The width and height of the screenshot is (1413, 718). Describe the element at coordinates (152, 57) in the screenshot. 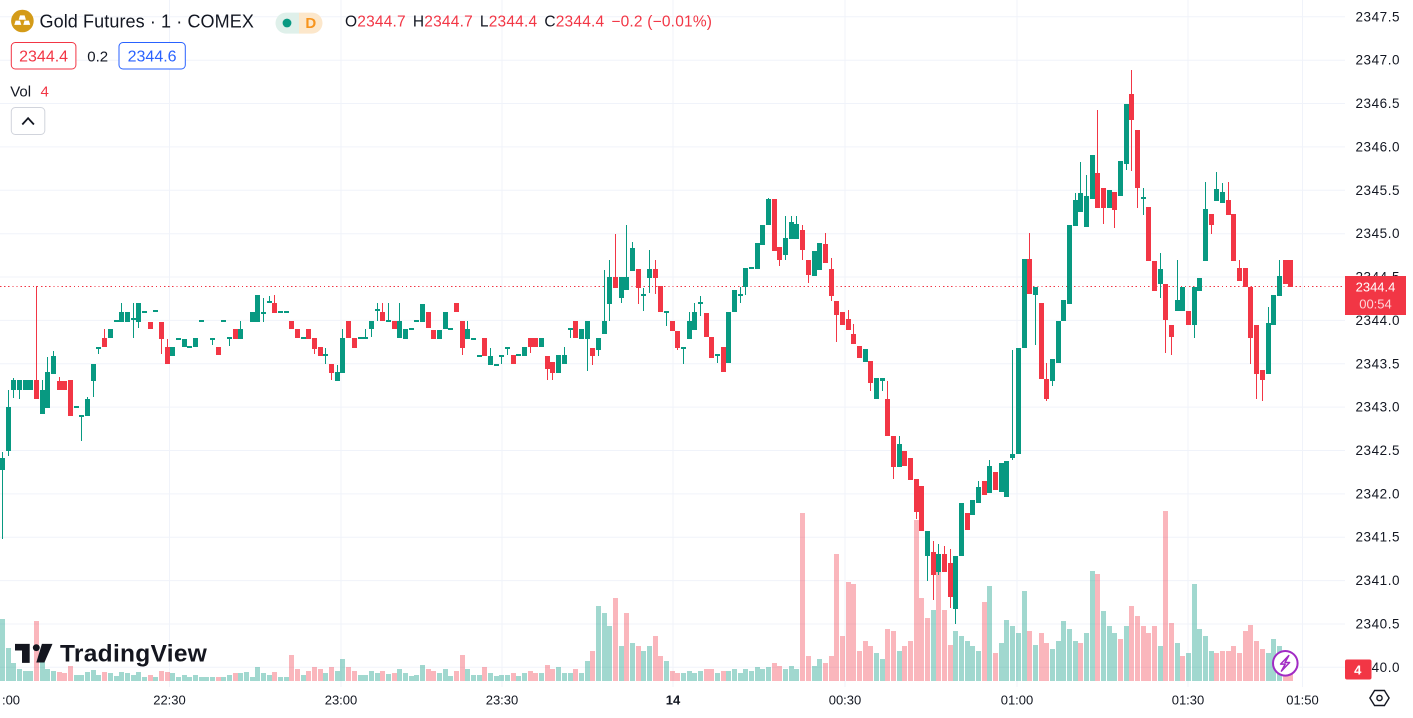

I see `svg-text: 2344.6` at that location.